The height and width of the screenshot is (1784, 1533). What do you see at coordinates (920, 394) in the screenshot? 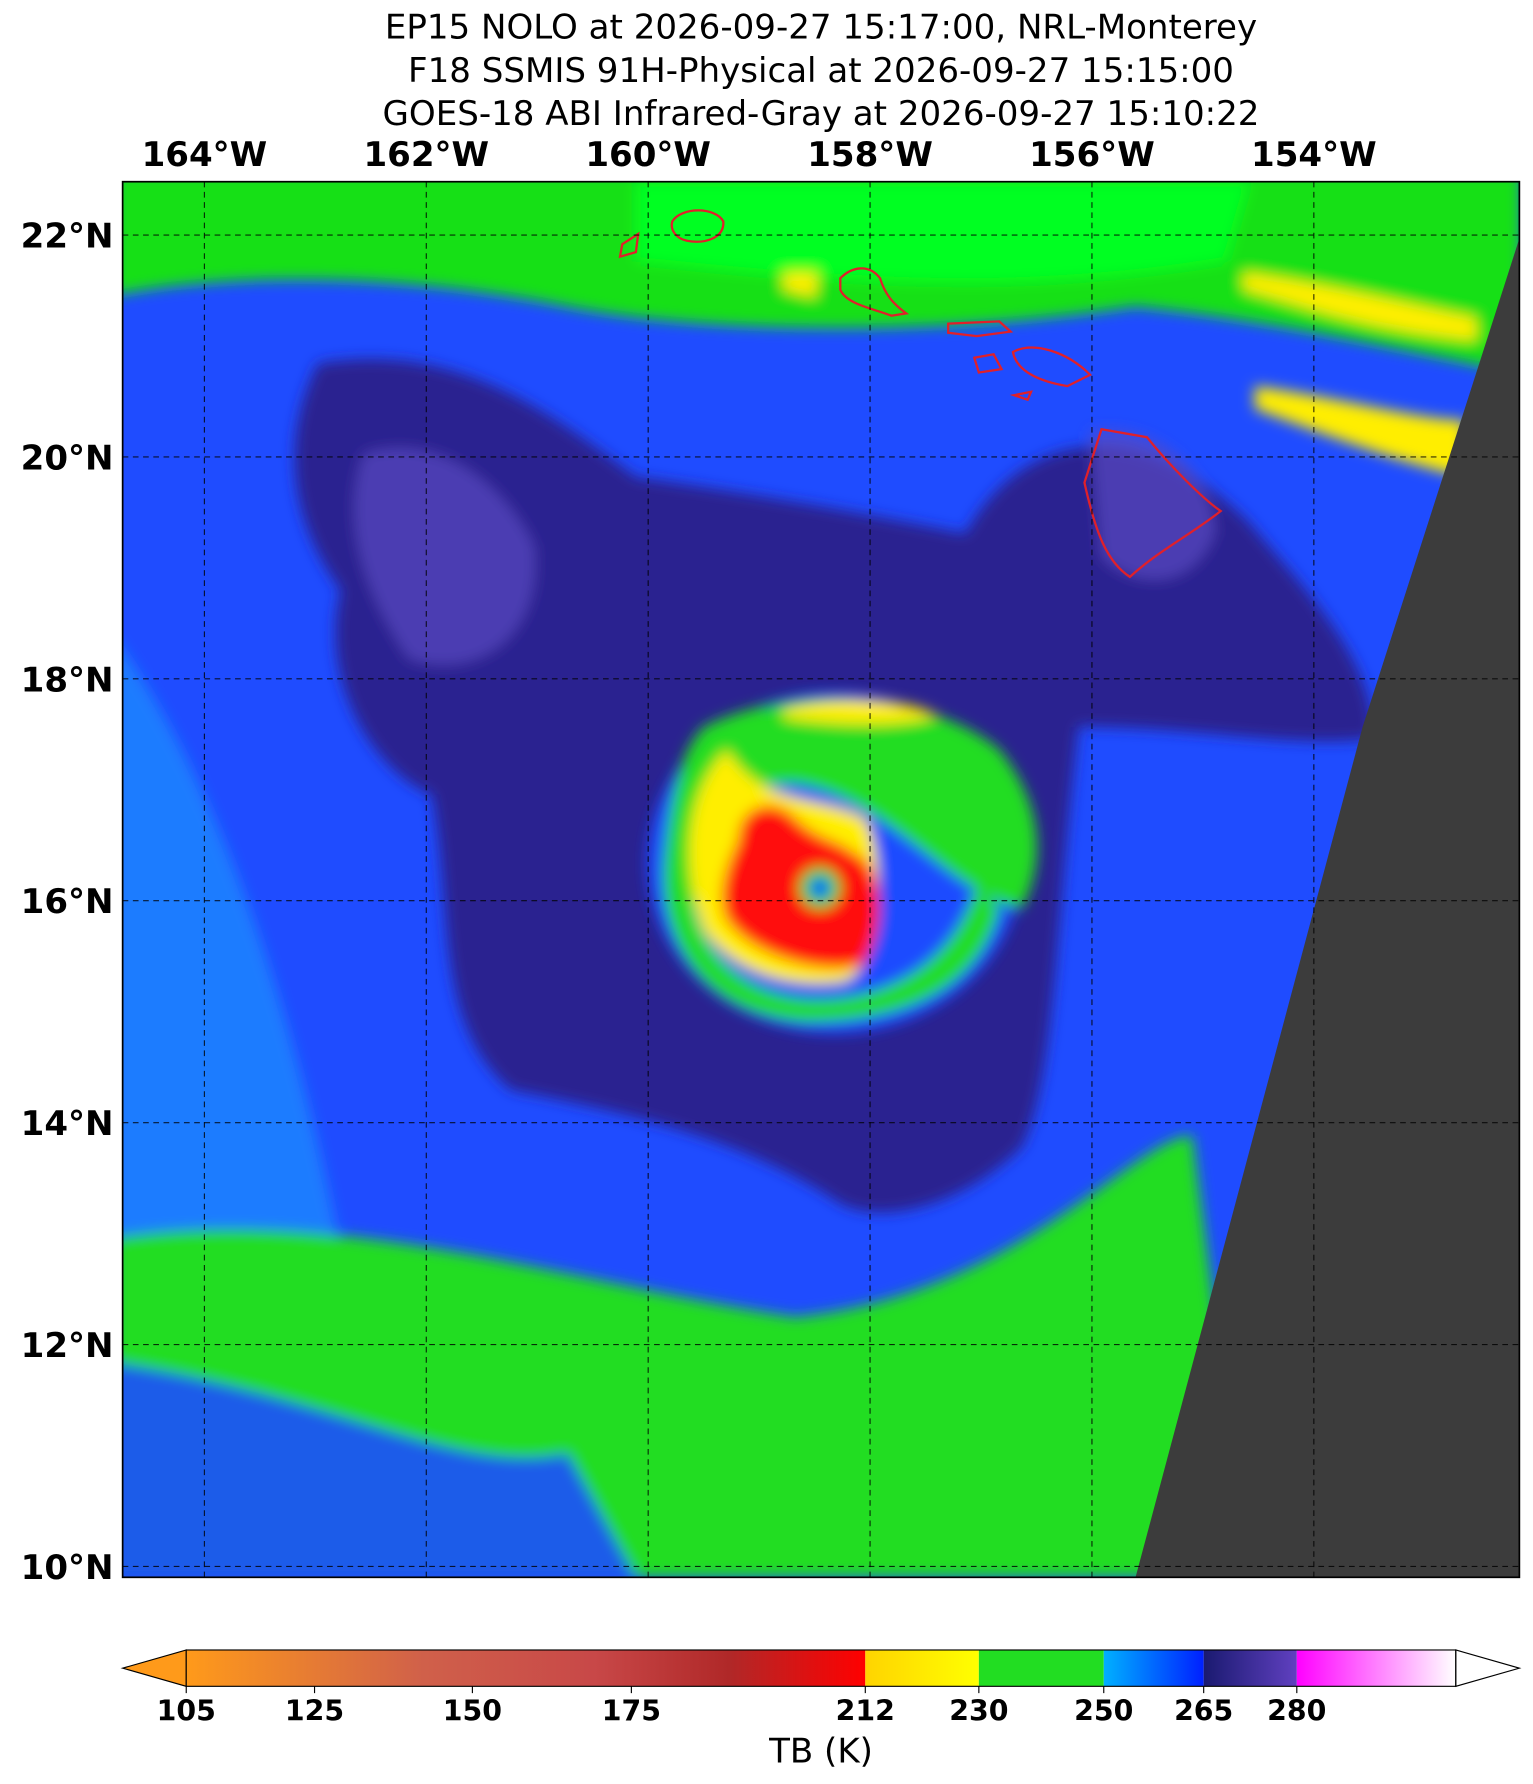
I see `coastlines` at bounding box center [920, 394].